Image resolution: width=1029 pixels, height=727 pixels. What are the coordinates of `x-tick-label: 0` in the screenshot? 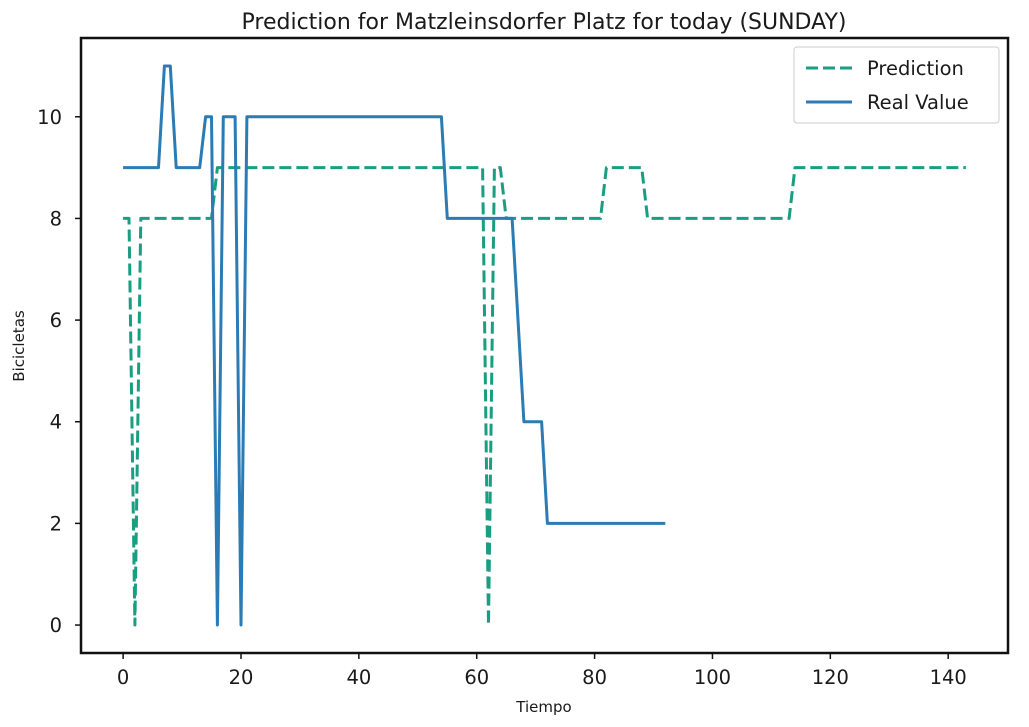 It's located at (123, 677).